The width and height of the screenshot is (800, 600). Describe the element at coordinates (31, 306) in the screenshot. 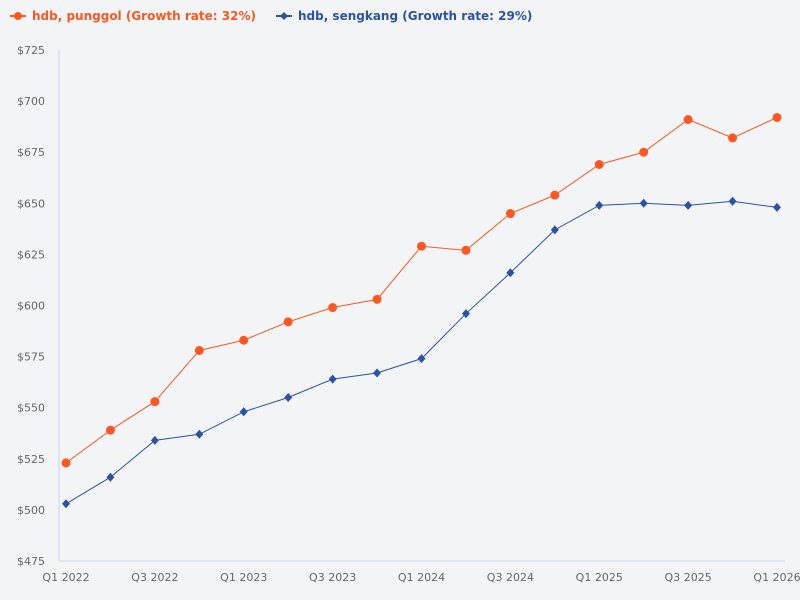

I see `y-tick-label: $600` at that location.